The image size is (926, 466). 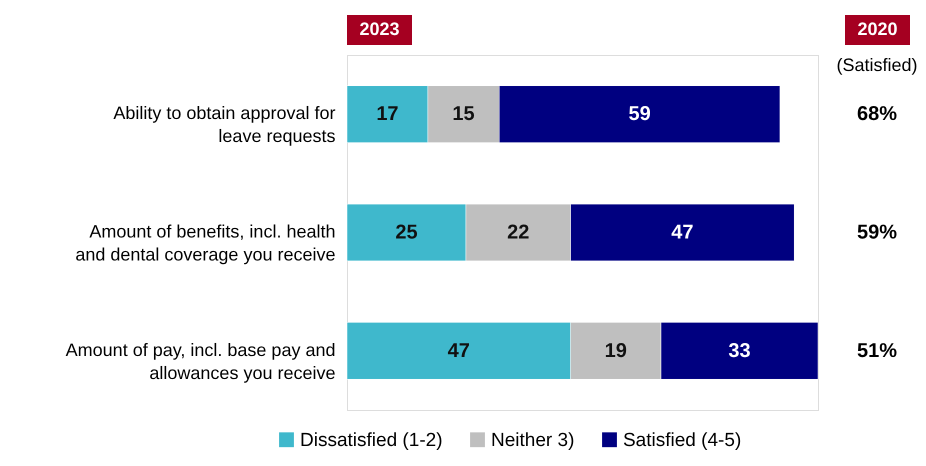 I want to click on data-label: 17, so click(x=387, y=114).